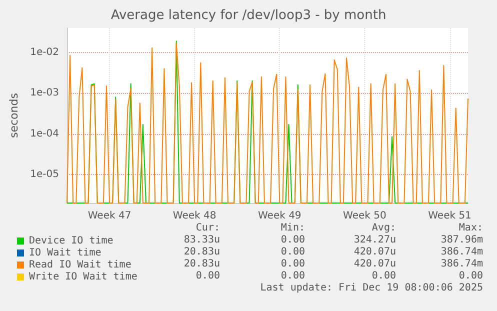 This screenshot has width=497, height=311. Describe the element at coordinates (364, 216) in the screenshot. I see `x-tick-label: Week 50` at that location.